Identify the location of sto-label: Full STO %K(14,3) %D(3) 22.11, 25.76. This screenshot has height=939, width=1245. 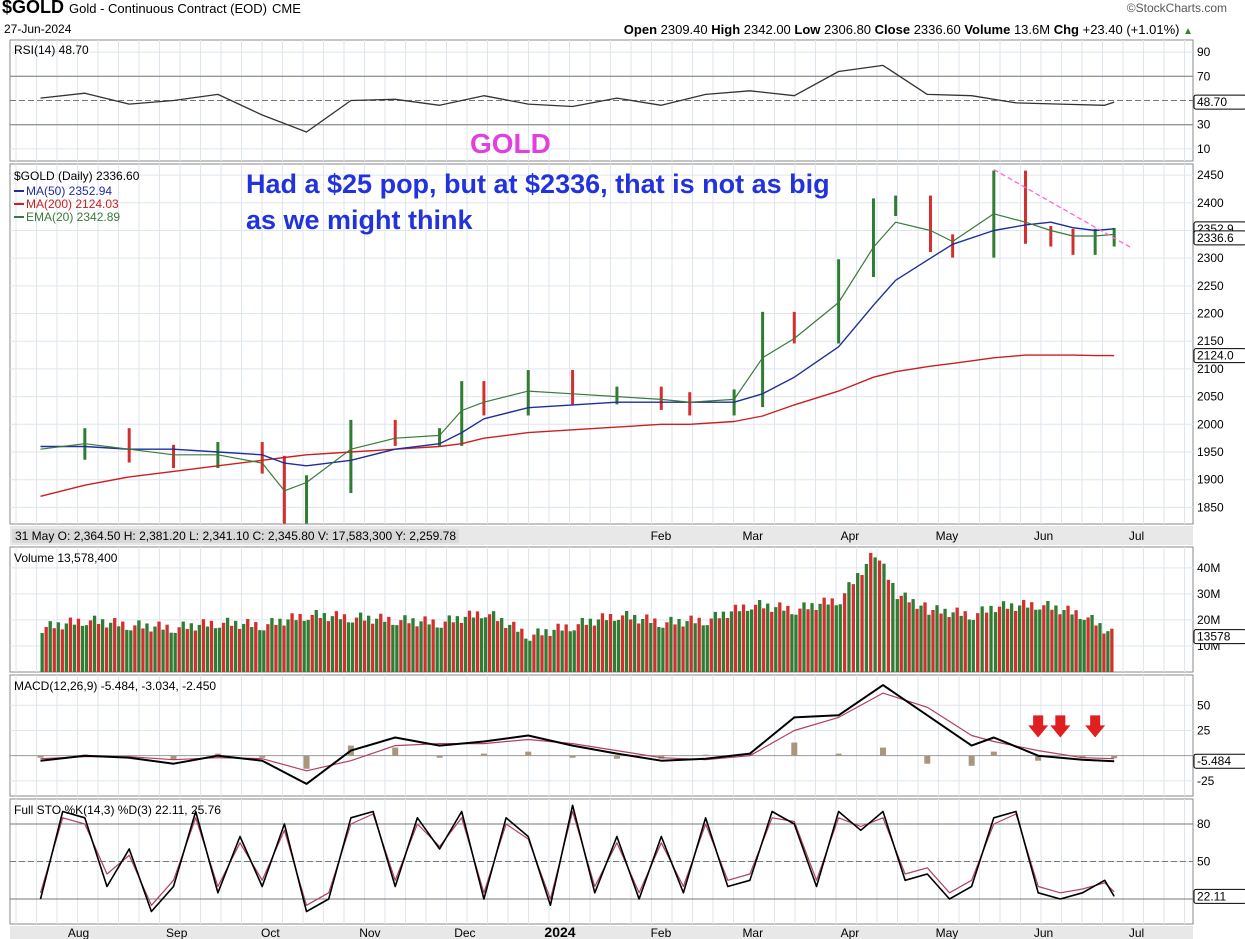
(117, 810).